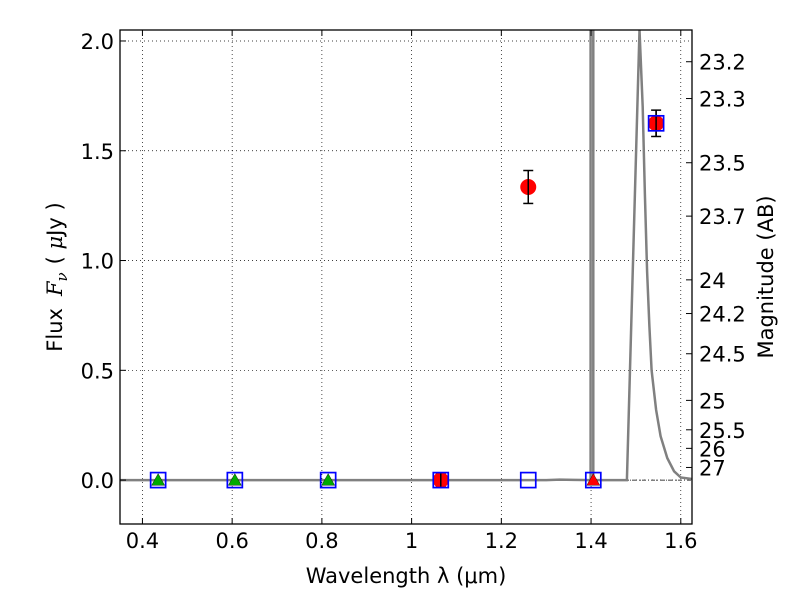 The height and width of the screenshot is (600, 800). Describe the element at coordinates (97, 42) in the screenshot. I see `y-tick-label: 2.0` at that location.